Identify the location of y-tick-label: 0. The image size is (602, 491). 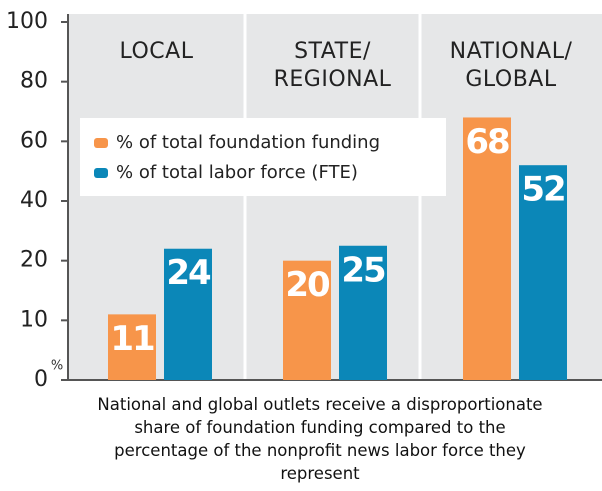
(41, 379).